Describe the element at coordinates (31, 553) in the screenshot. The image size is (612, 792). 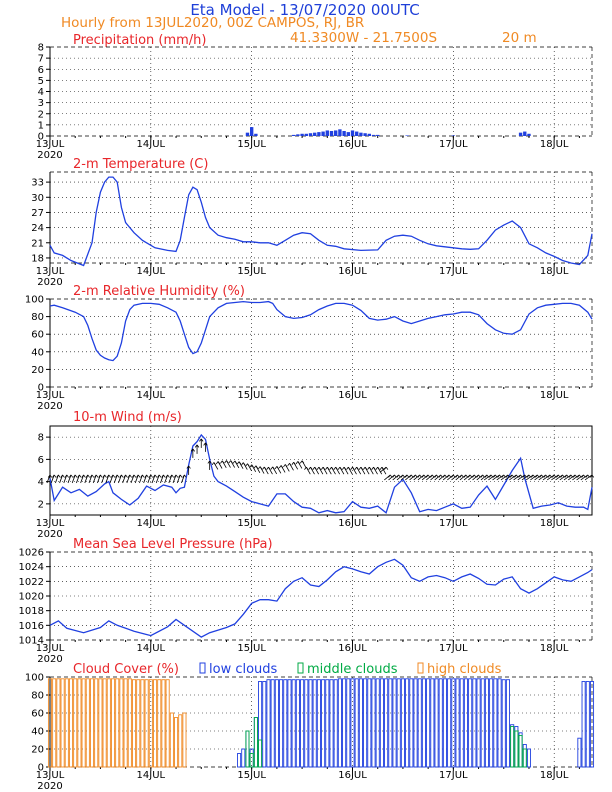
I see `y-tick-label: 1026` at that location.